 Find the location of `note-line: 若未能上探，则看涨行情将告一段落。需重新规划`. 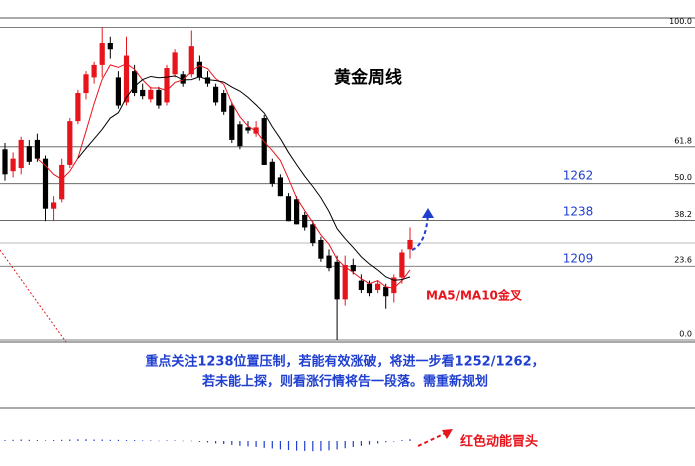

note-line: 若未能上探，则看涨行情将告一段落。需重新规划 is located at coordinates (344, 382).